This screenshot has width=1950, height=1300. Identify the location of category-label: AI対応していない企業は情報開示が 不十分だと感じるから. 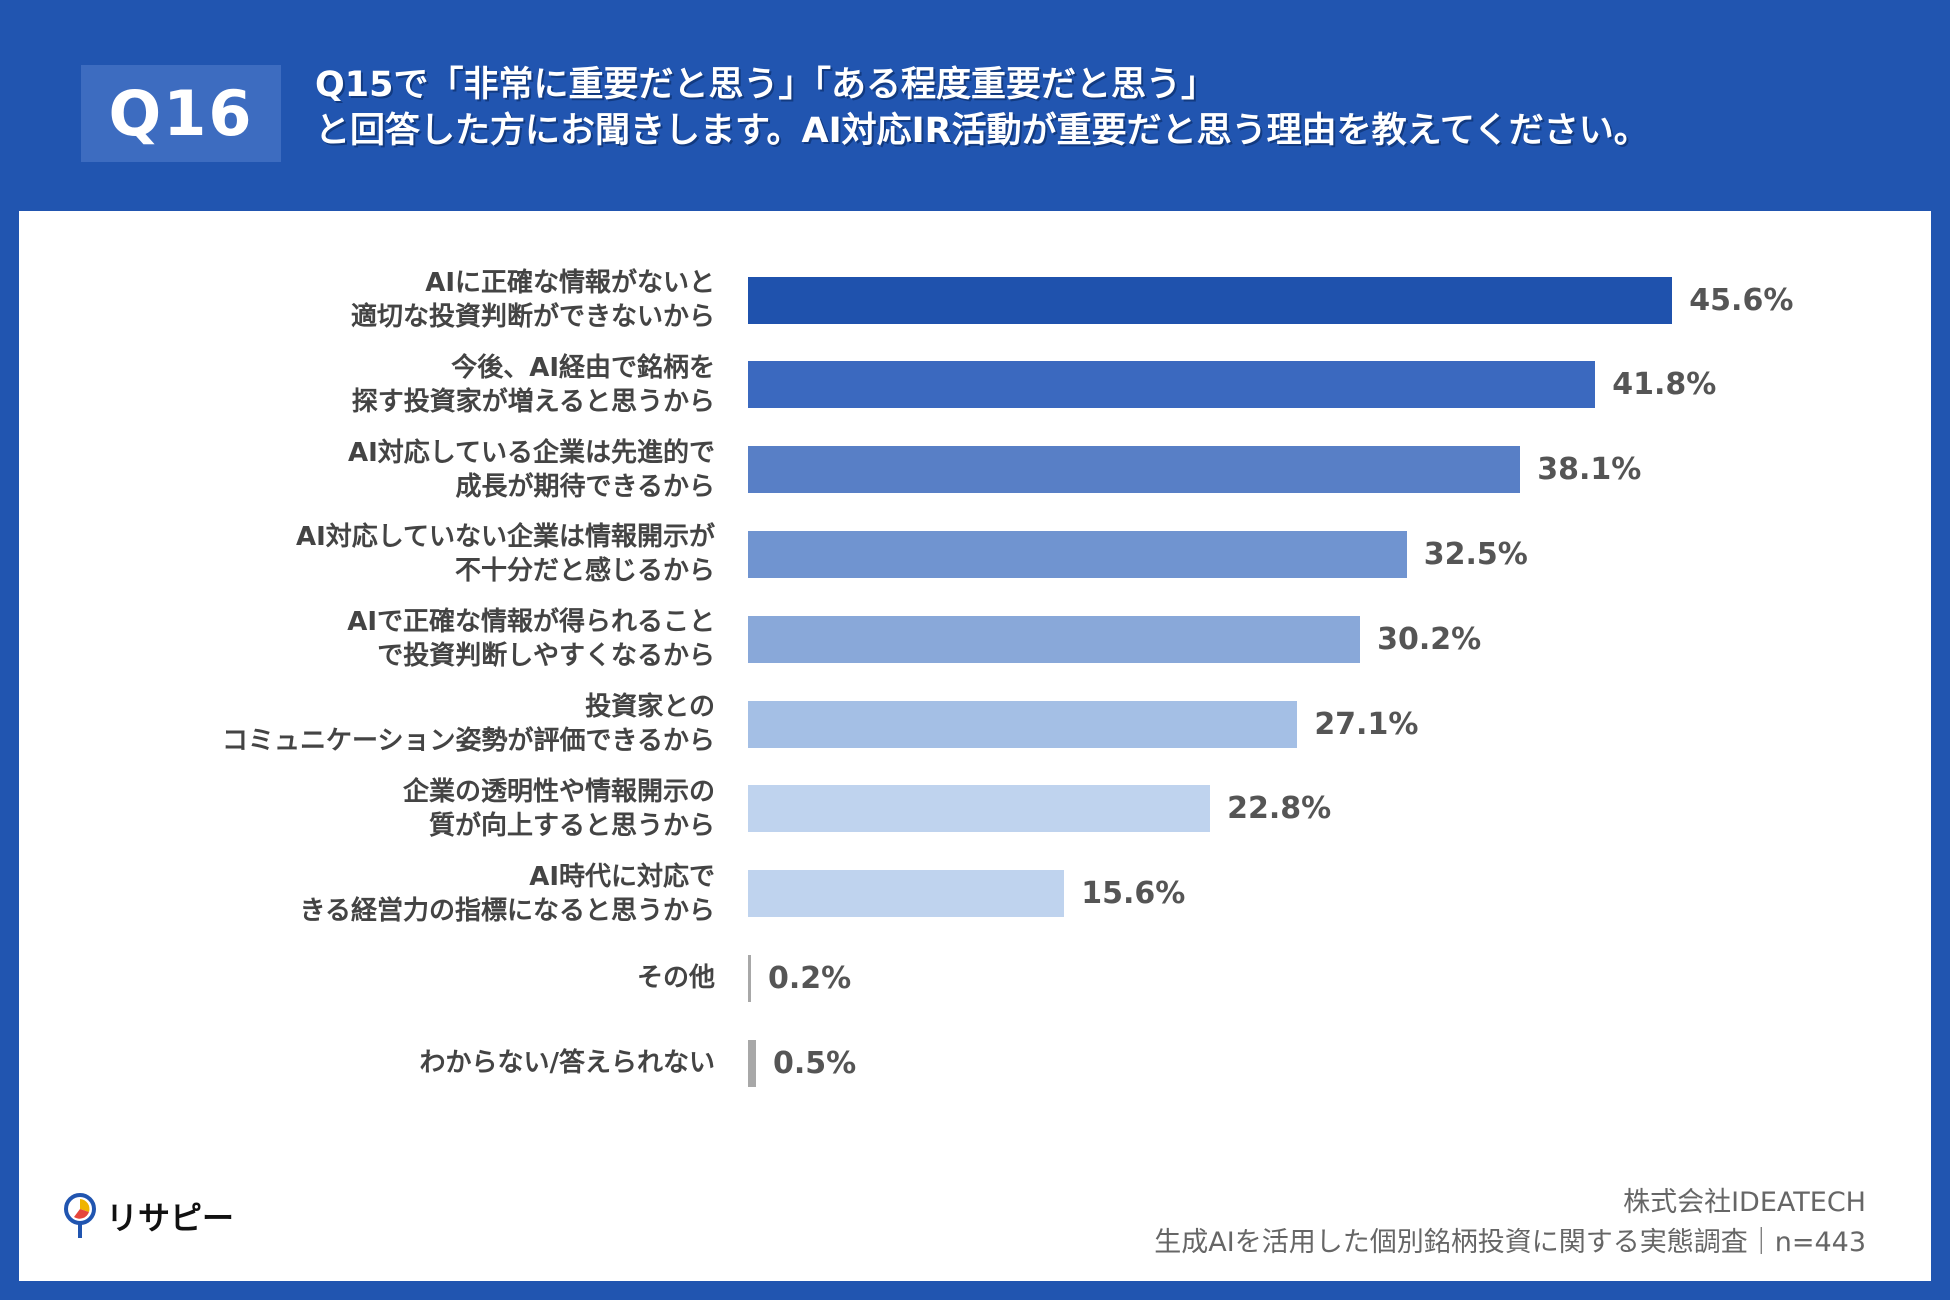
(405, 554).